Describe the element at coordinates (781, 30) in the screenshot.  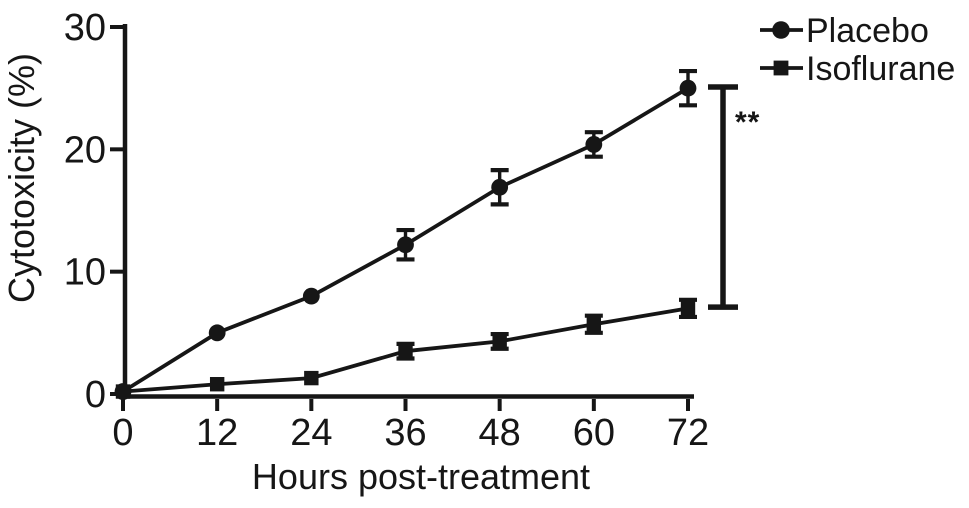
I see `circle-marker-icon` at that location.